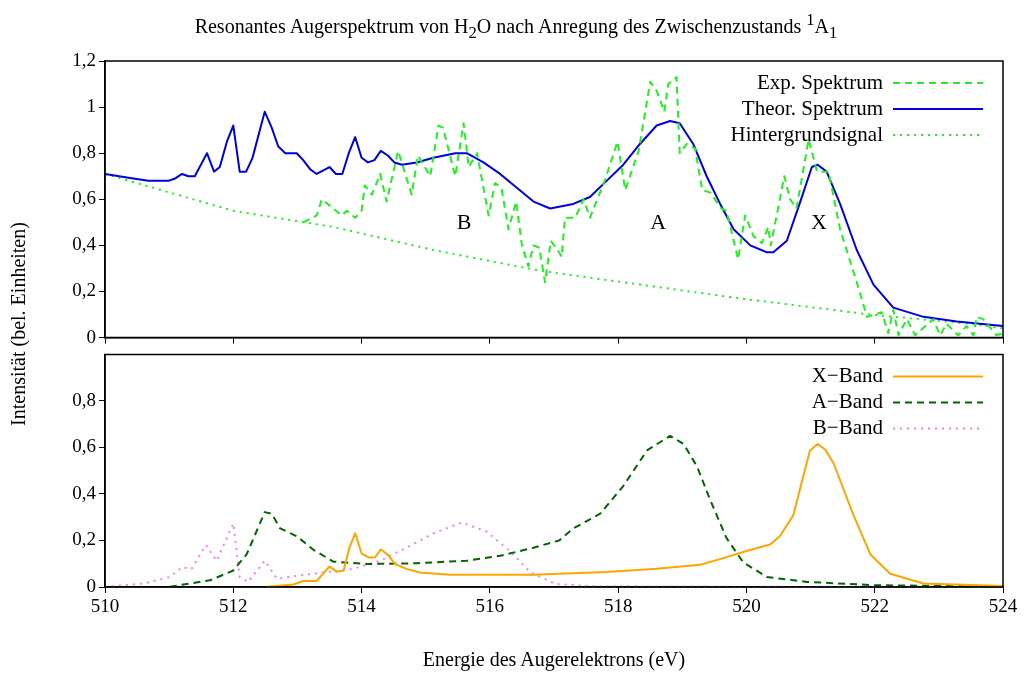 The width and height of the screenshot is (1032, 677). Describe the element at coordinates (807, 133) in the screenshot. I see `legend-label: Hintergrundsignal` at that location.